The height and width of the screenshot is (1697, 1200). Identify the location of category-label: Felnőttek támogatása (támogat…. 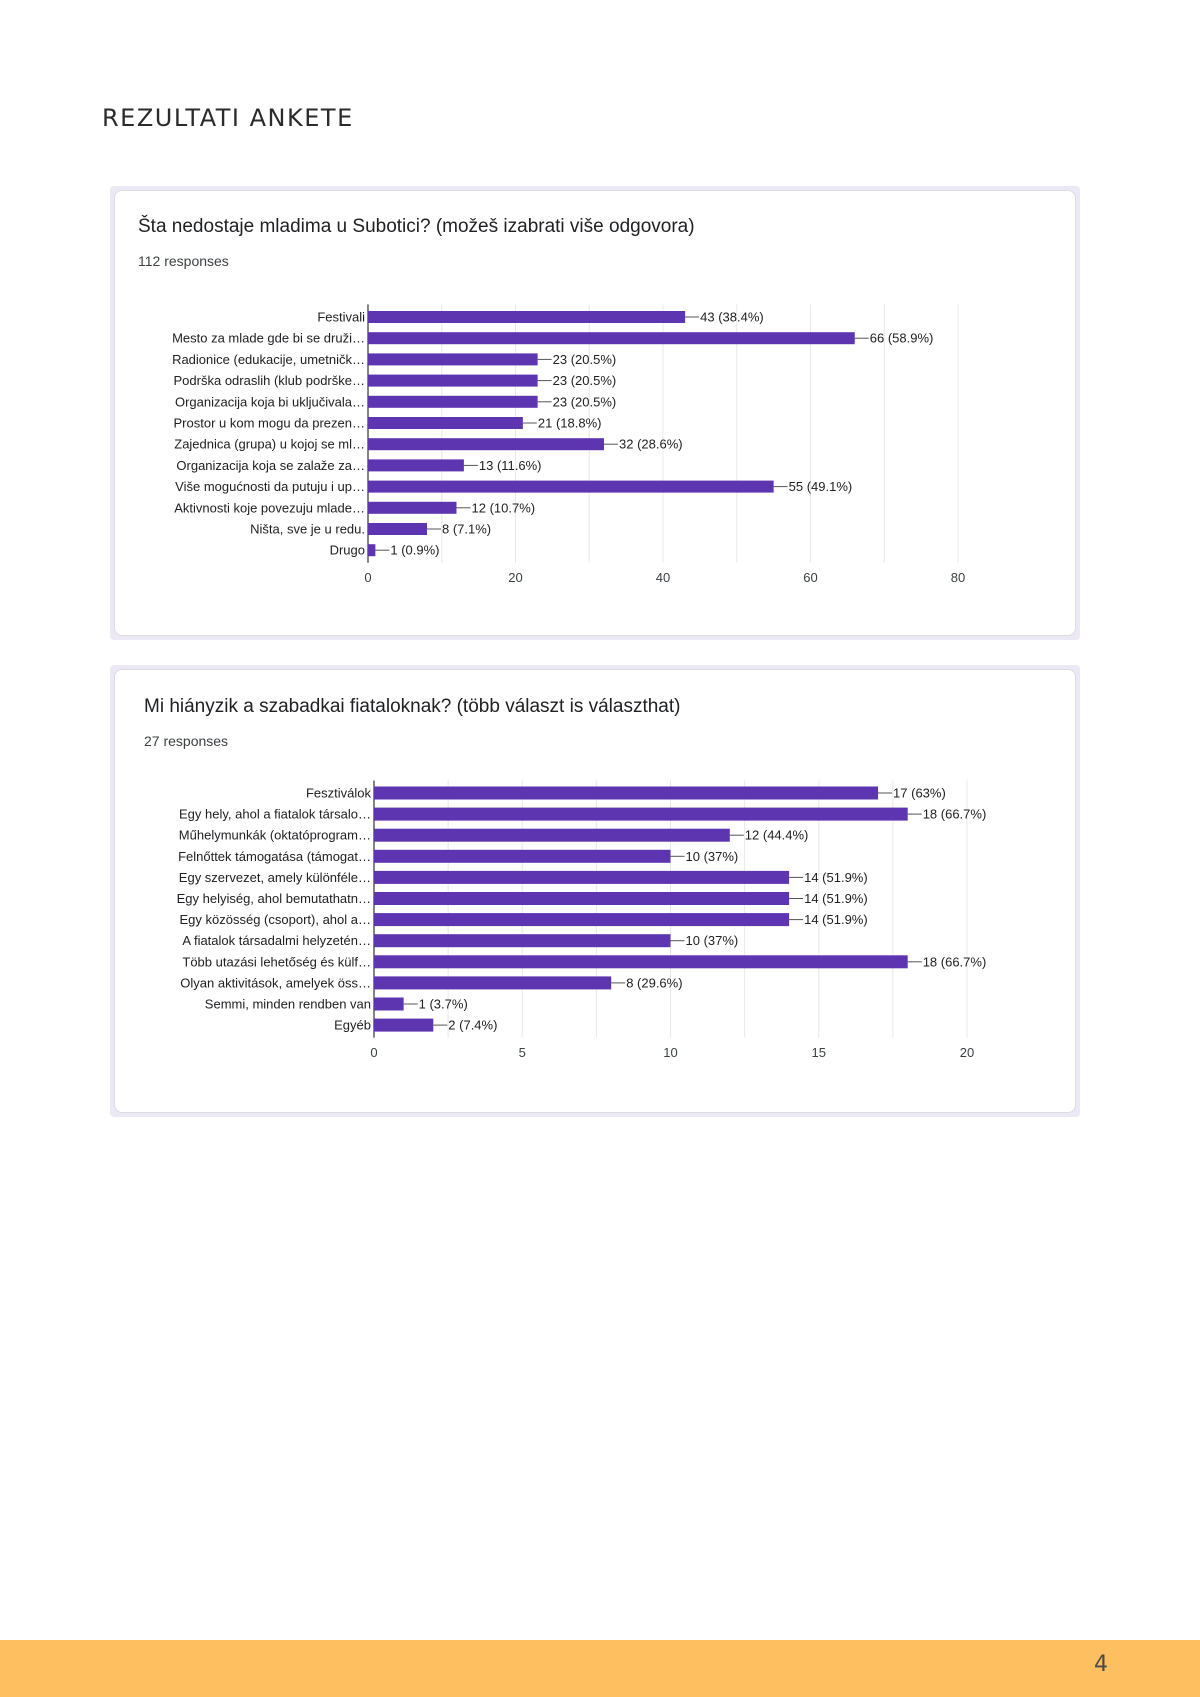
(274, 856).